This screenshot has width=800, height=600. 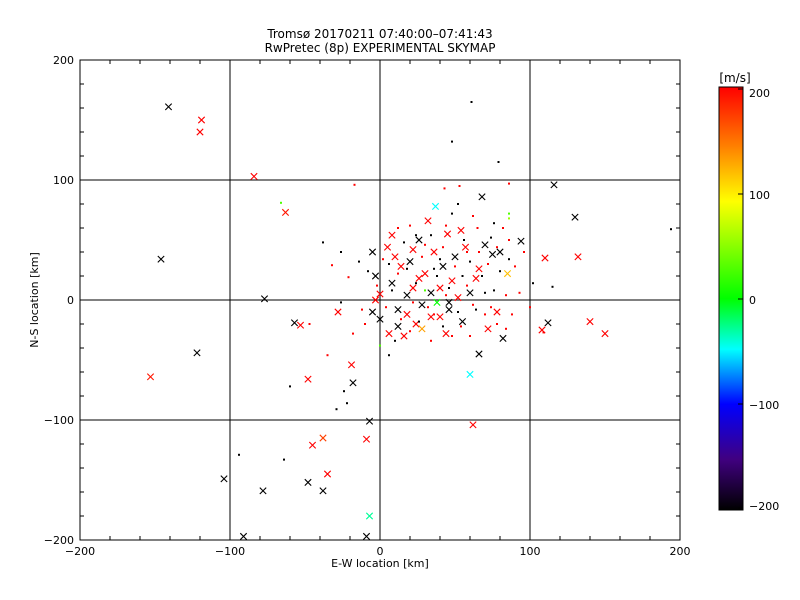 I want to click on x-tick-label: 200, so click(x=680, y=551).